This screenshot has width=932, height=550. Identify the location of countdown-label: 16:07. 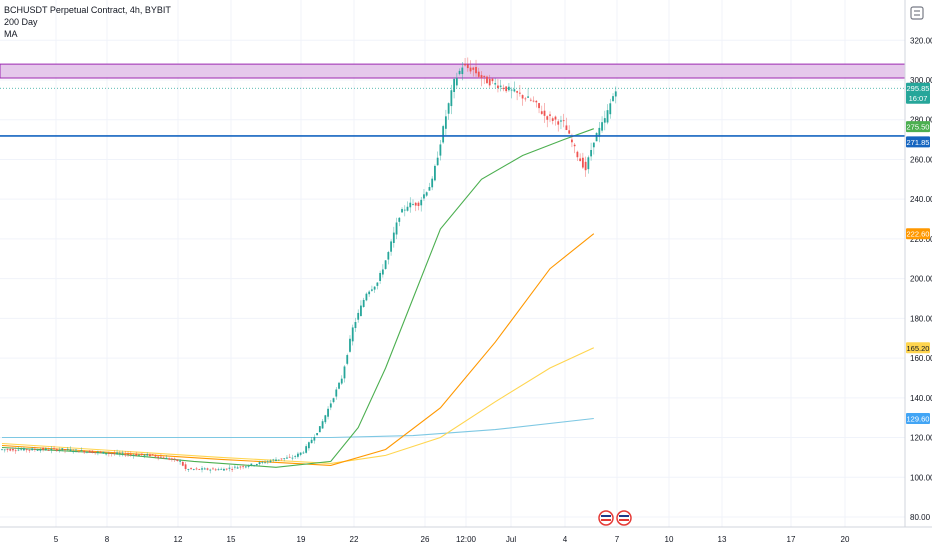
(918, 98).